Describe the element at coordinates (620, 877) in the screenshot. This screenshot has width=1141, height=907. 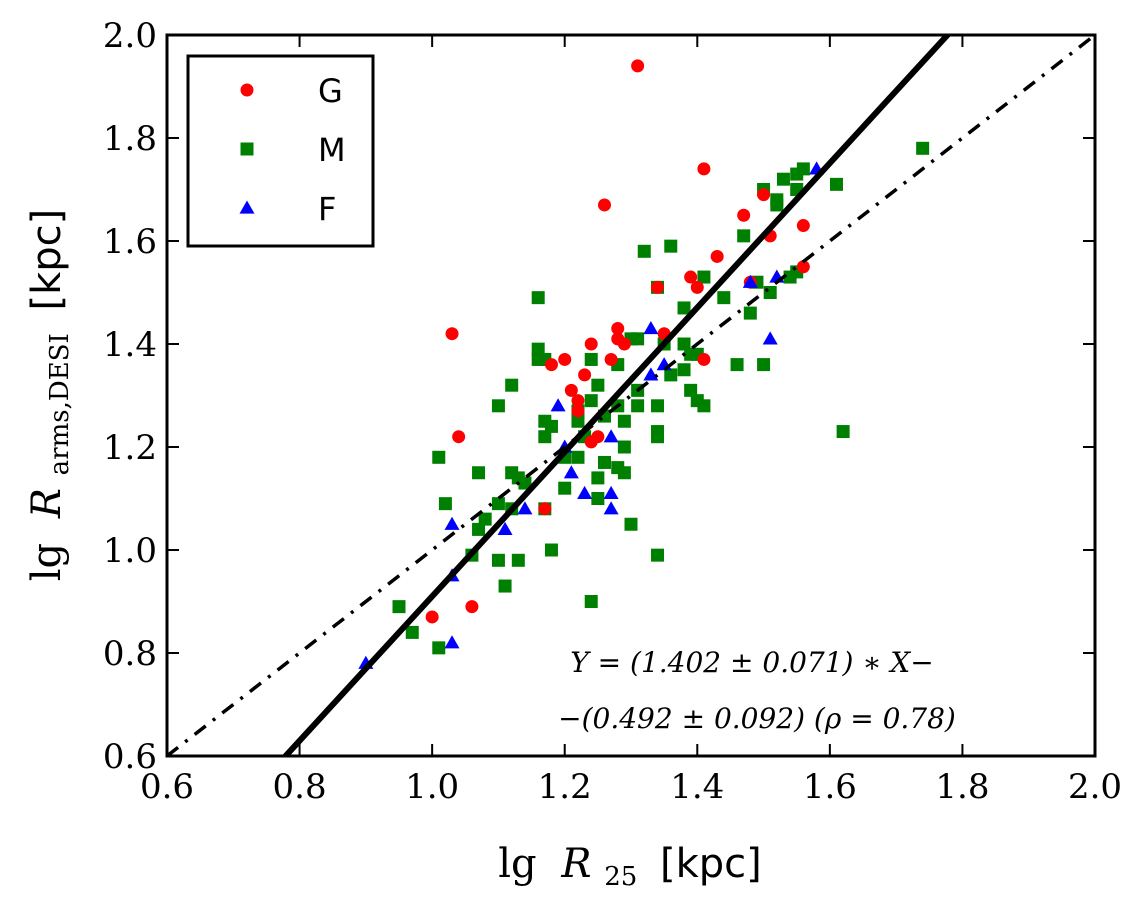
I see `x-axis-sub: 25` at that location.